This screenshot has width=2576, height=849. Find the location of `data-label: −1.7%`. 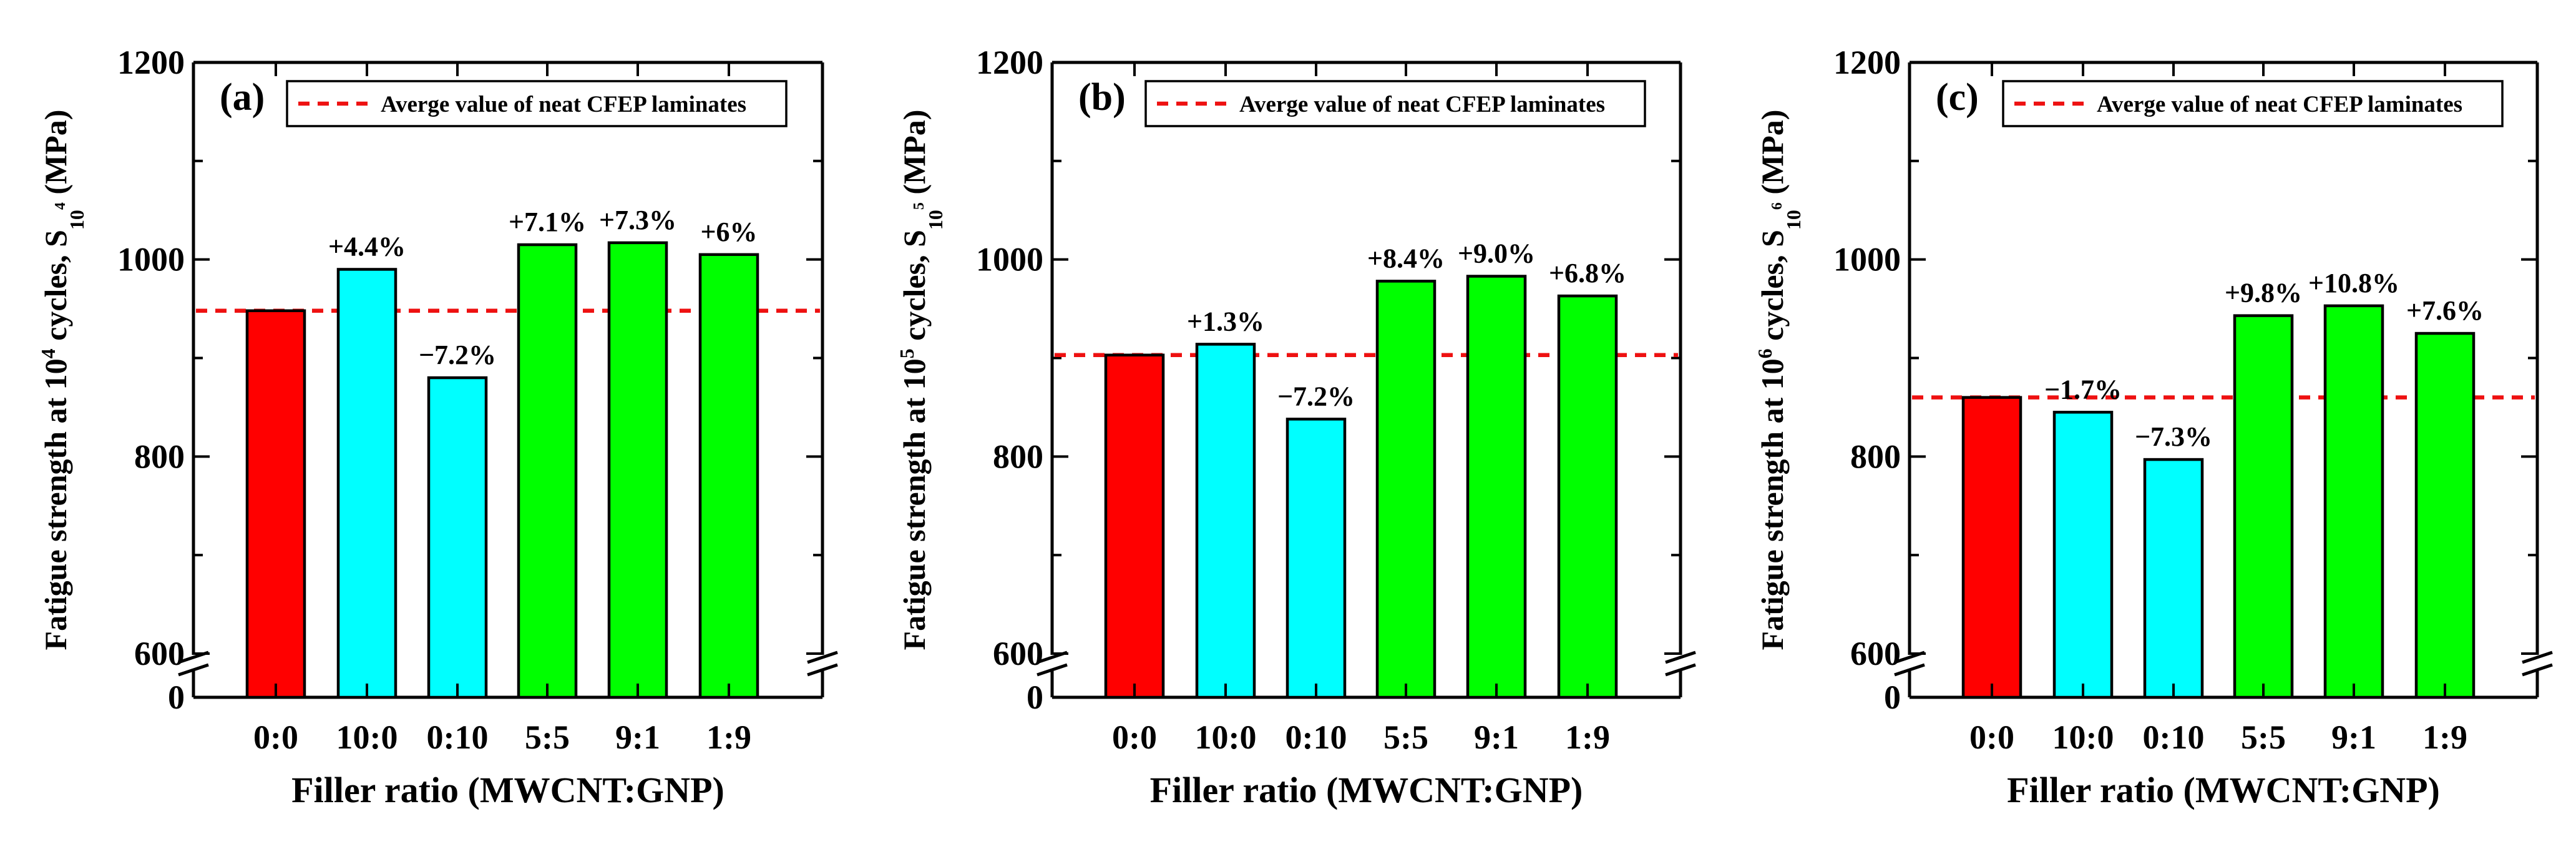

data-label: −1.7% is located at coordinates (2083, 390).